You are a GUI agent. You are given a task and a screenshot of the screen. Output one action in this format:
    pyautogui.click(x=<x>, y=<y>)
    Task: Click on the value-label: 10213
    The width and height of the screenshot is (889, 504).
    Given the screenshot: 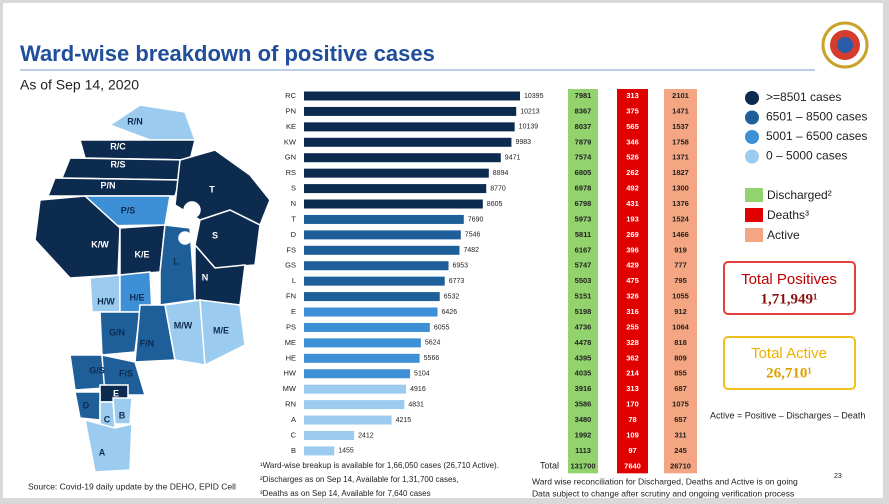 What is the action you would take?
    pyautogui.click(x=530, y=111)
    